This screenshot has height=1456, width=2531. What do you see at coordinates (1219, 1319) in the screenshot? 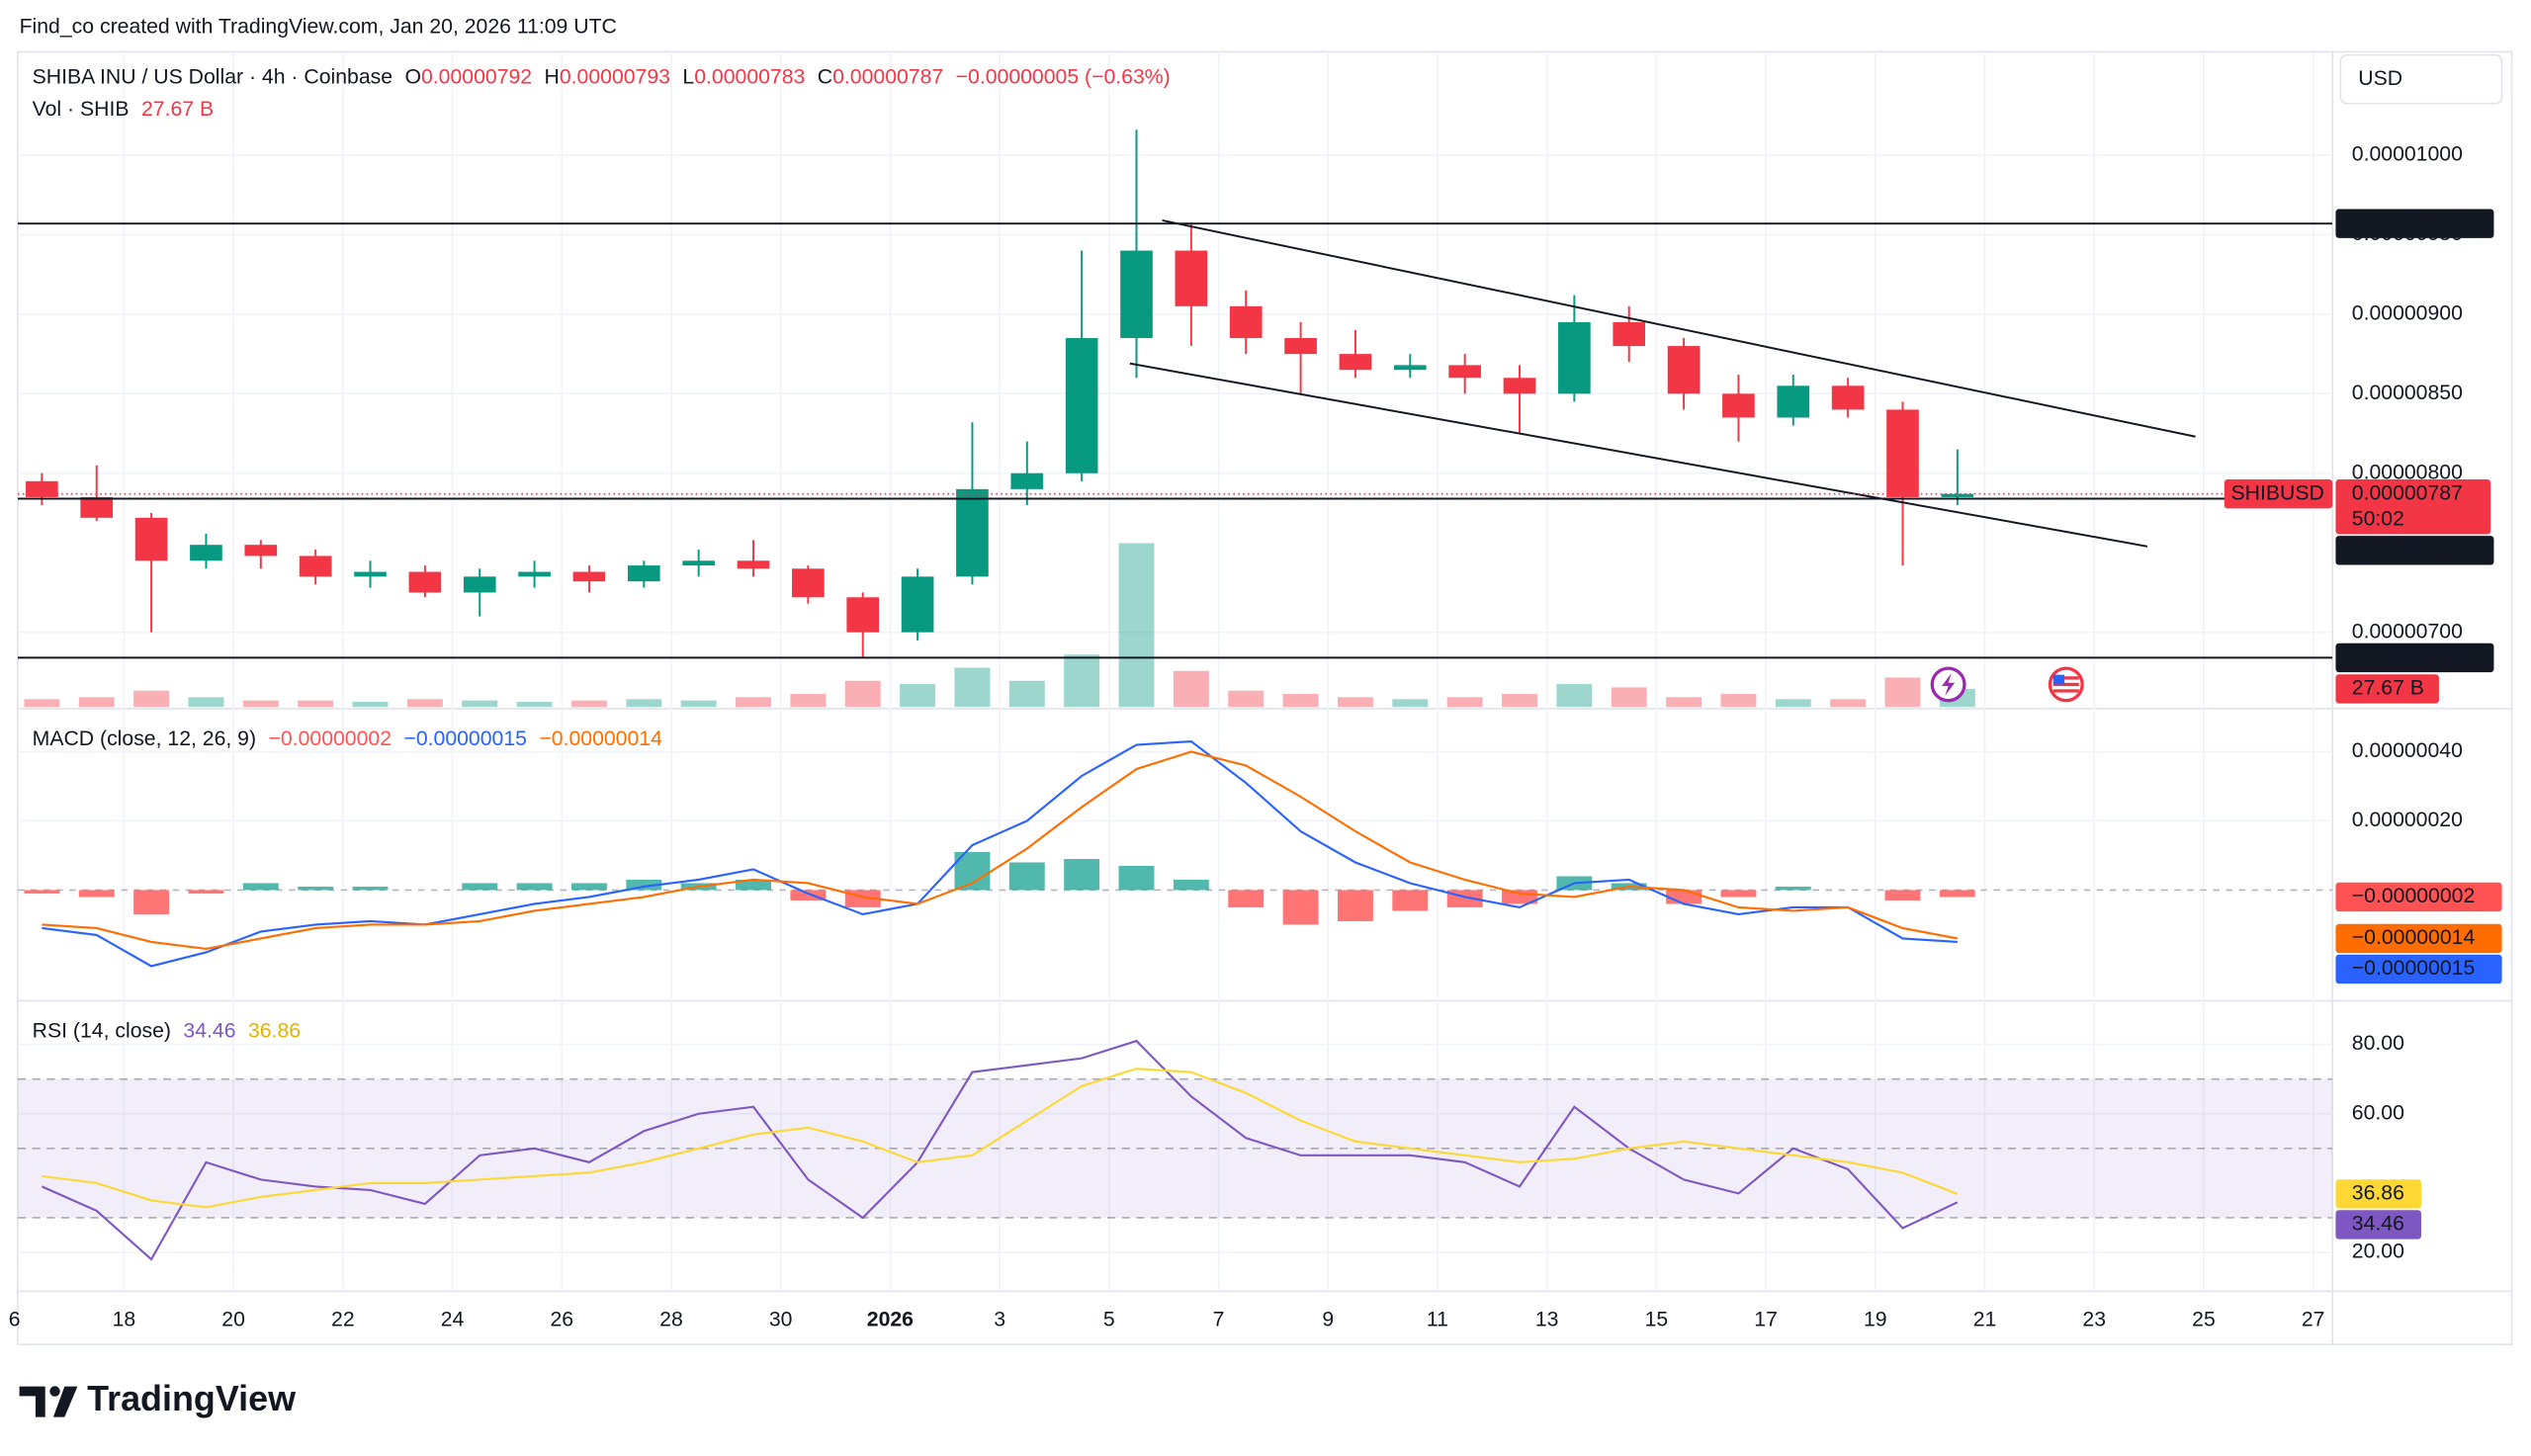
I see `x-tick-label: 7` at bounding box center [1219, 1319].